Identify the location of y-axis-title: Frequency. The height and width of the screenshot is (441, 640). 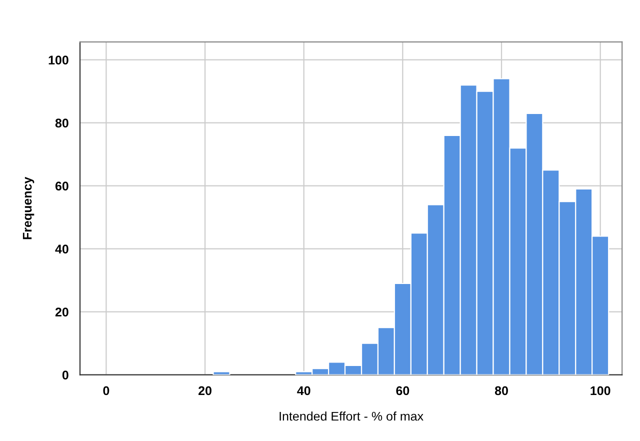
(28, 208).